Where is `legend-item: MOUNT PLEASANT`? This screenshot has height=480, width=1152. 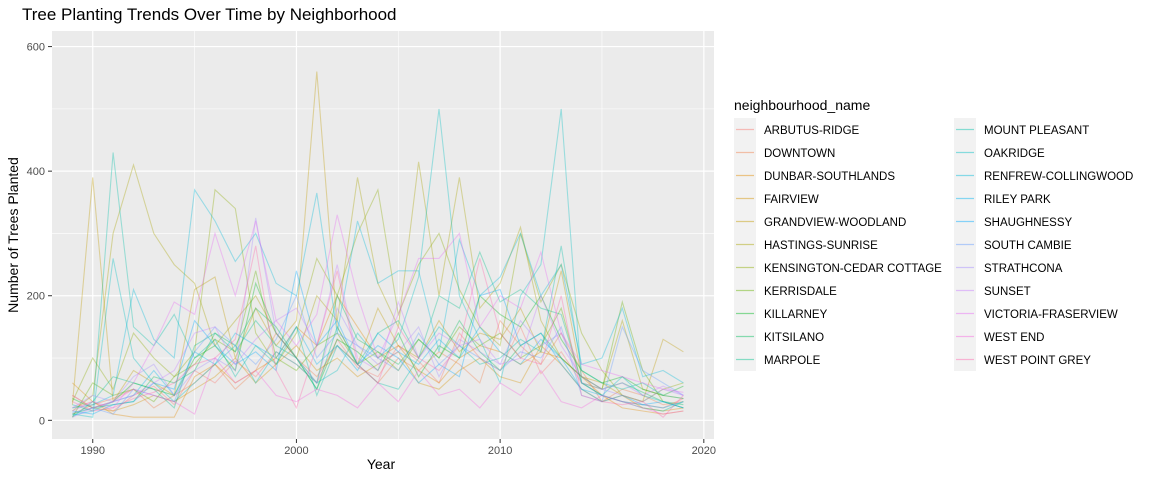 legend-item: MOUNT PLEASANT is located at coordinates (1021, 129).